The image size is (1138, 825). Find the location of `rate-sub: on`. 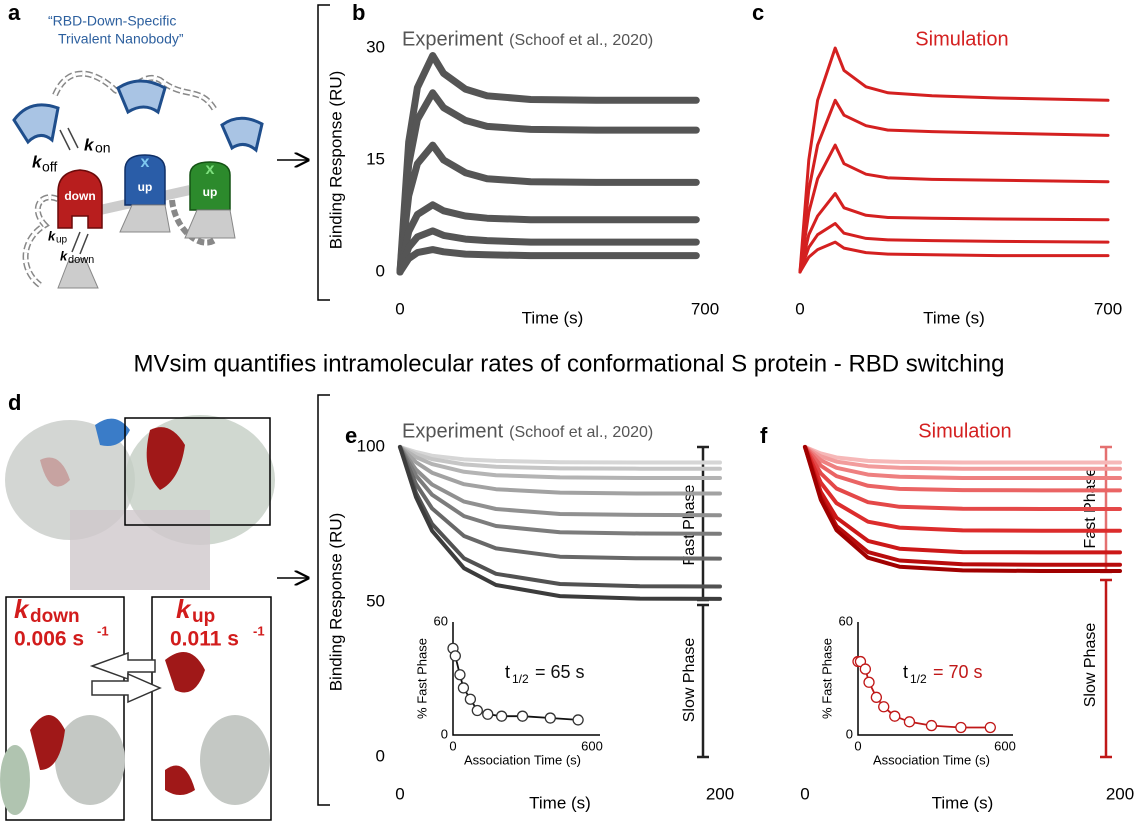

rate-sub: on is located at coordinates (103, 148).